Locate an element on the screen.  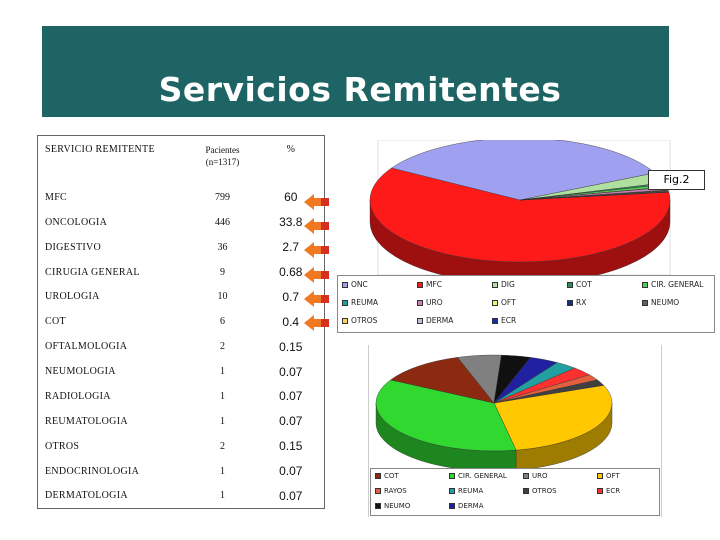
table-row: REUMATOLOGIA 1 0.07 is located at coordinates (181, 421).